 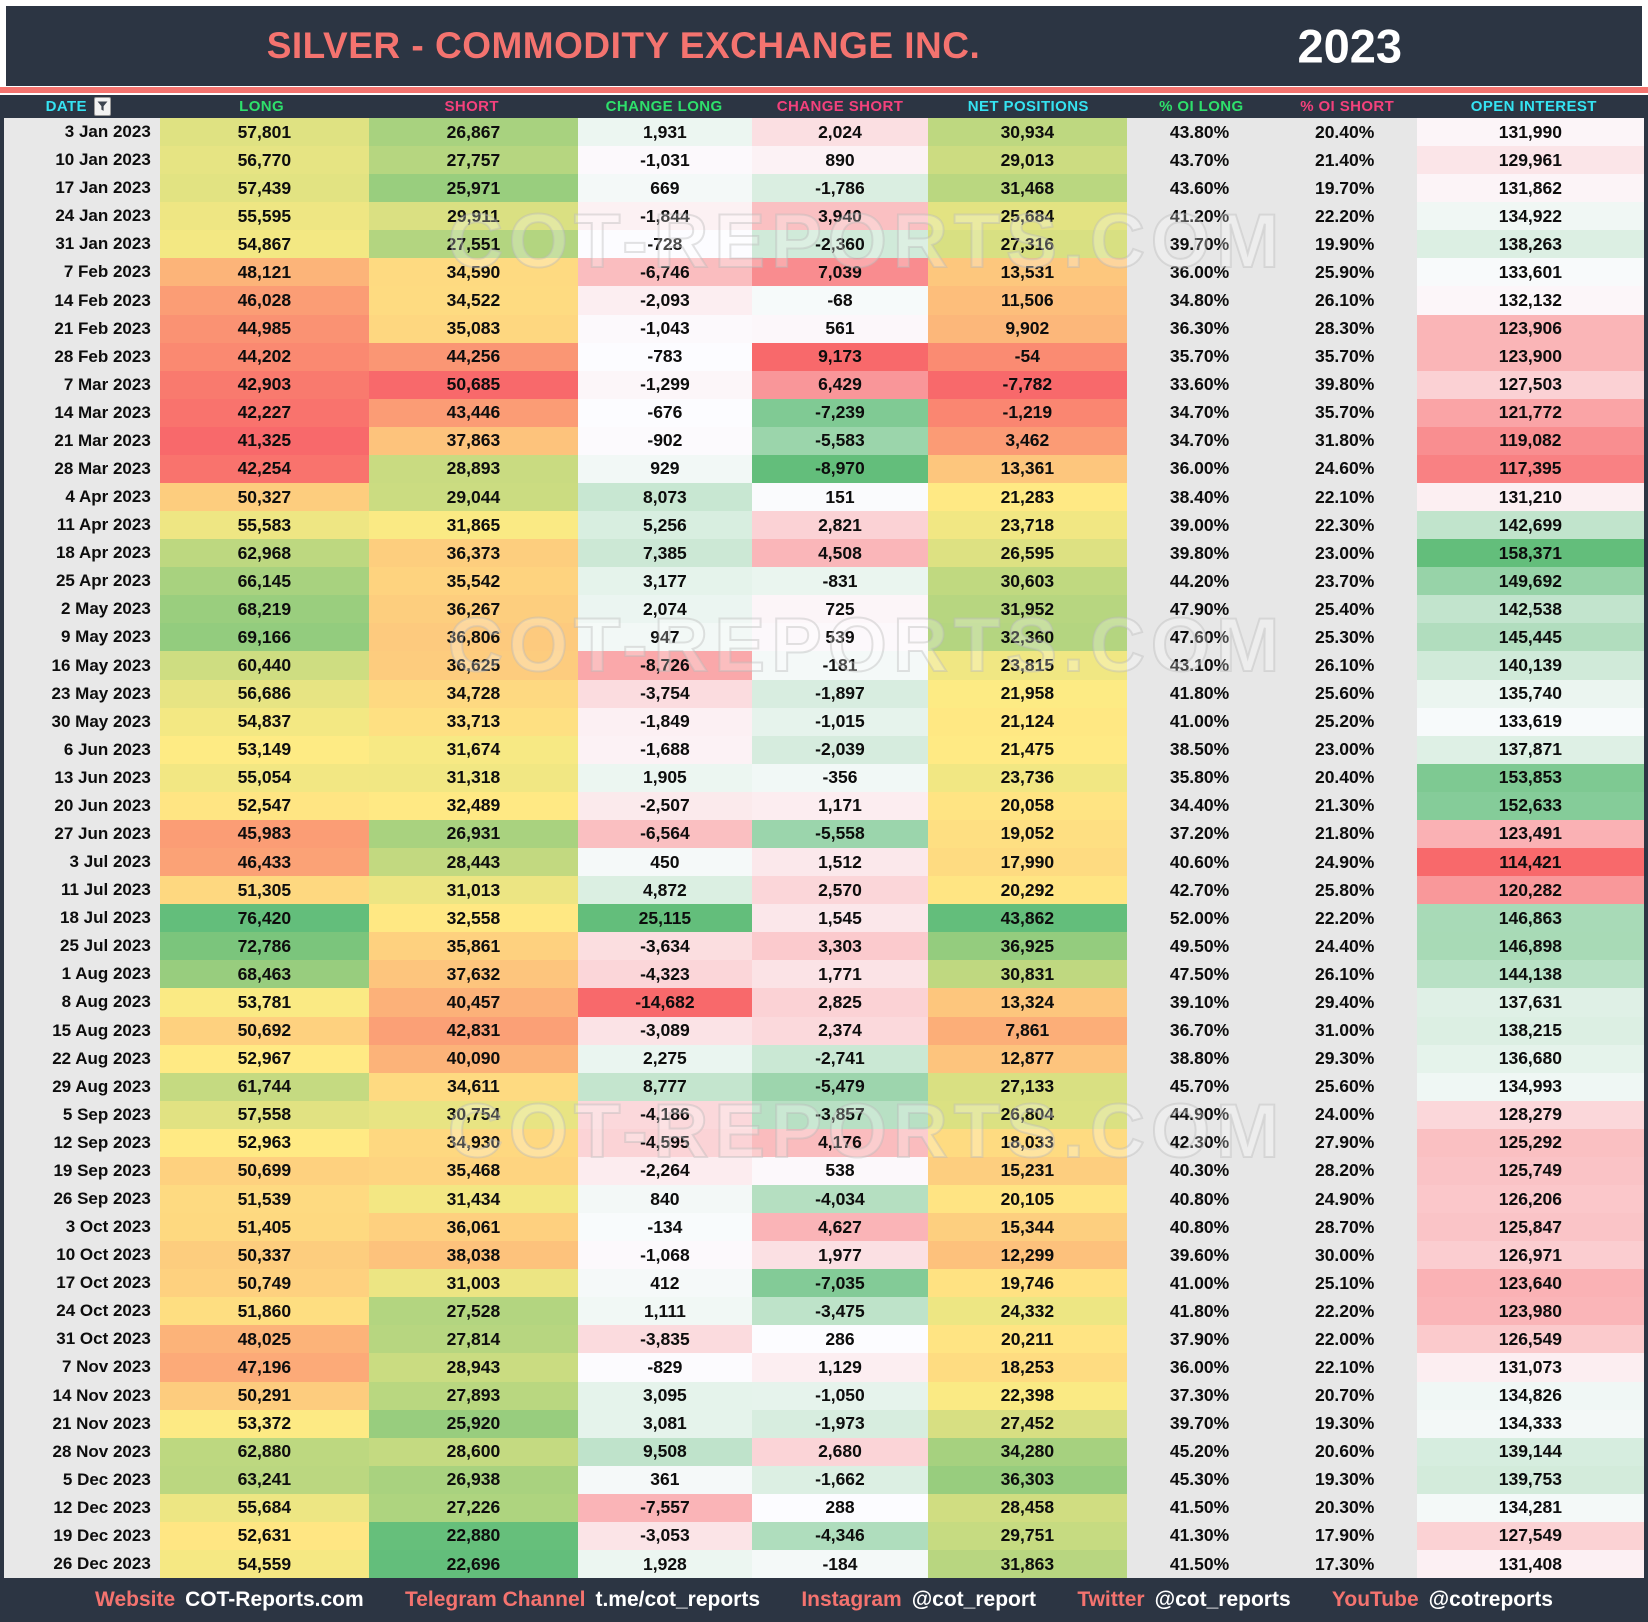 What do you see at coordinates (1199, 1283) in the screenshot?
I see `cell-pct_oi_long: 41.00%` at bounding box center [1199, 1283].